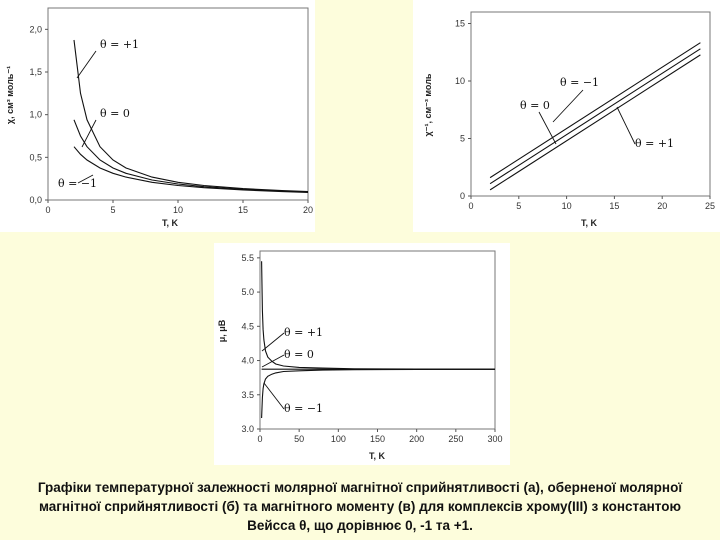  Describe the element at coordinates (222, 330) in the screenshot. I see `y-axis-label-c: μ, μB` at that location.